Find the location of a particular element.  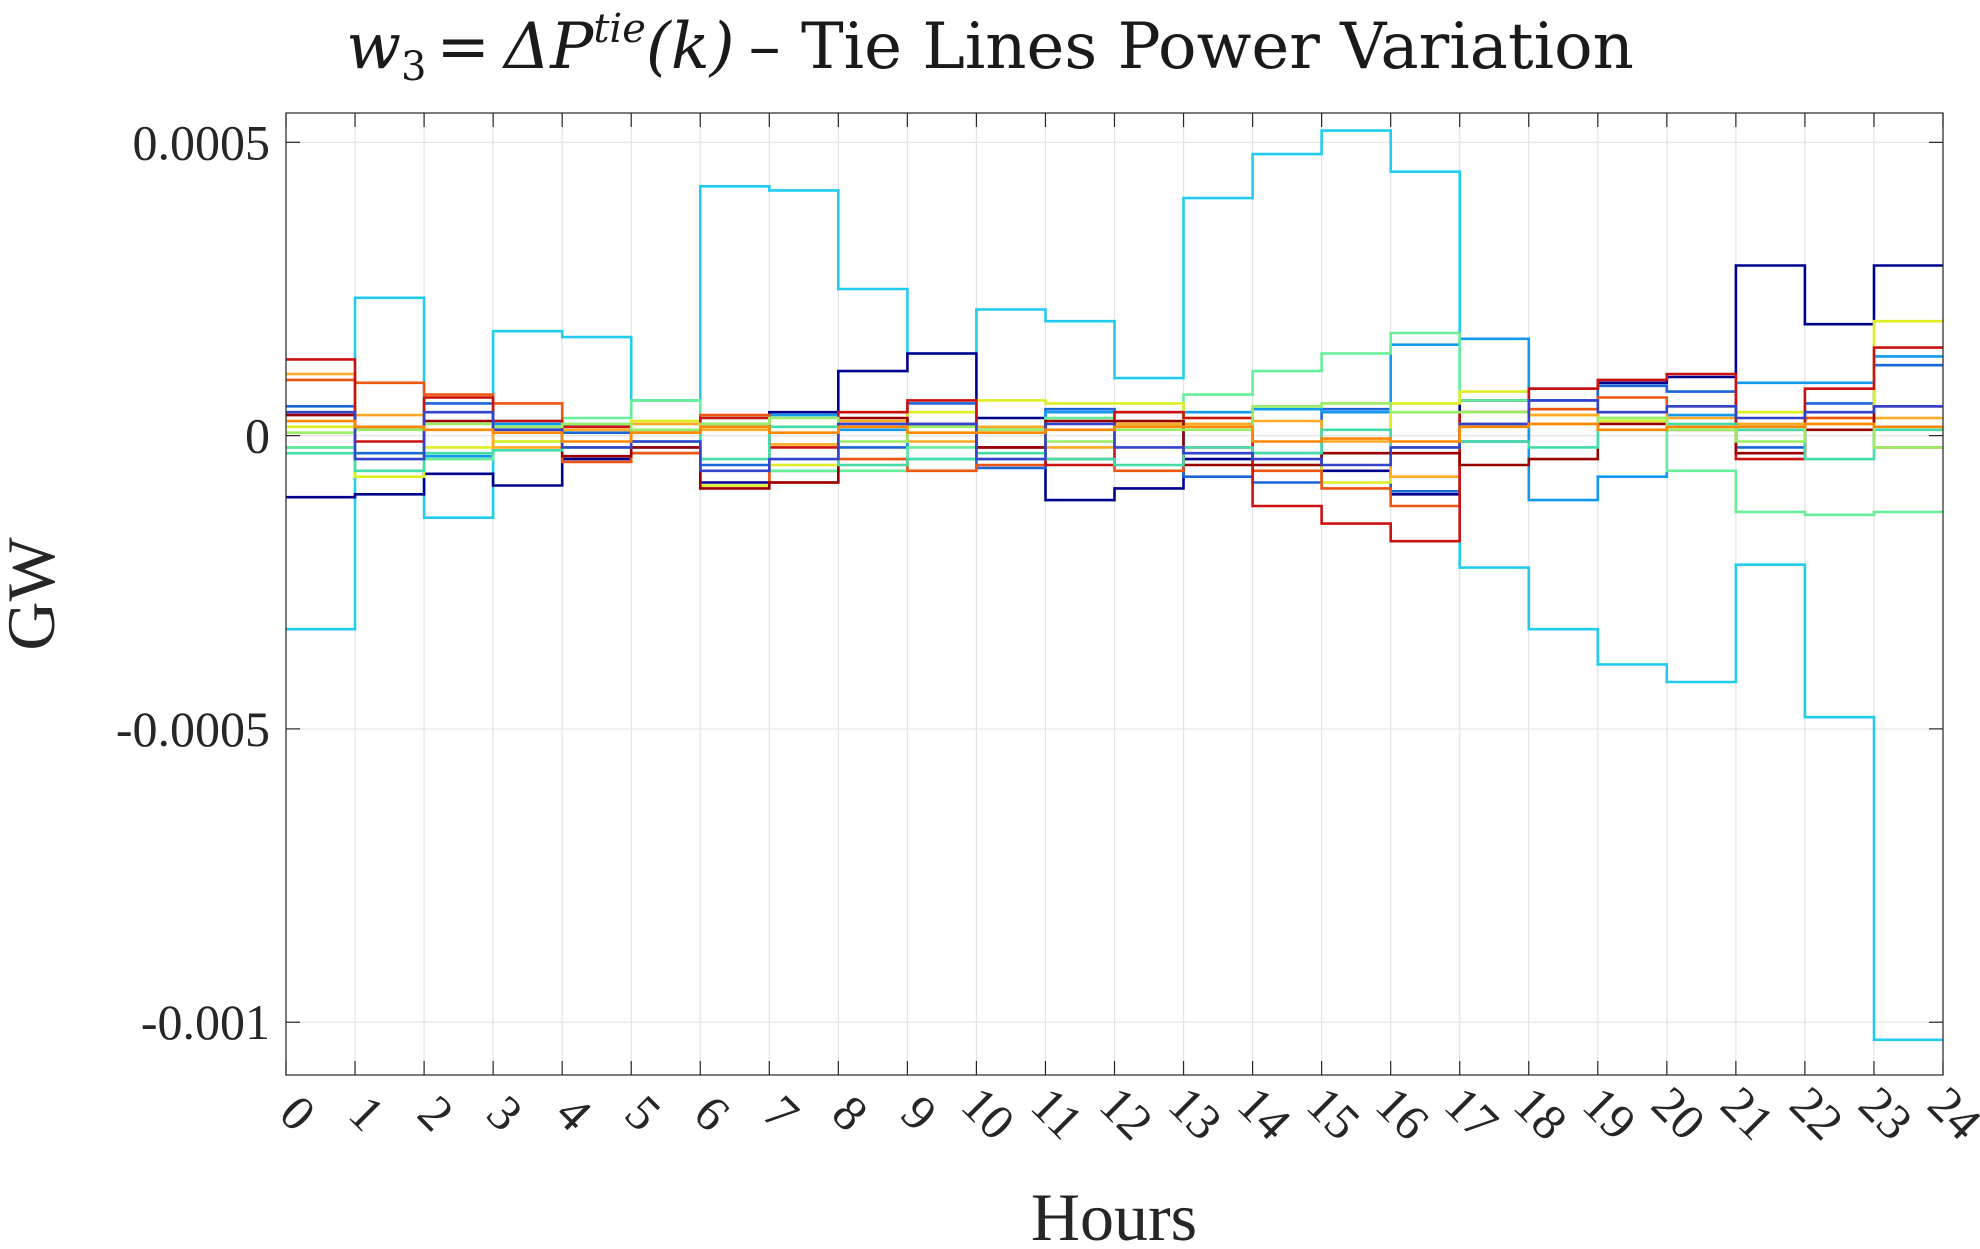

title-delta-p: ΔP is located at coordinates (547, 47).